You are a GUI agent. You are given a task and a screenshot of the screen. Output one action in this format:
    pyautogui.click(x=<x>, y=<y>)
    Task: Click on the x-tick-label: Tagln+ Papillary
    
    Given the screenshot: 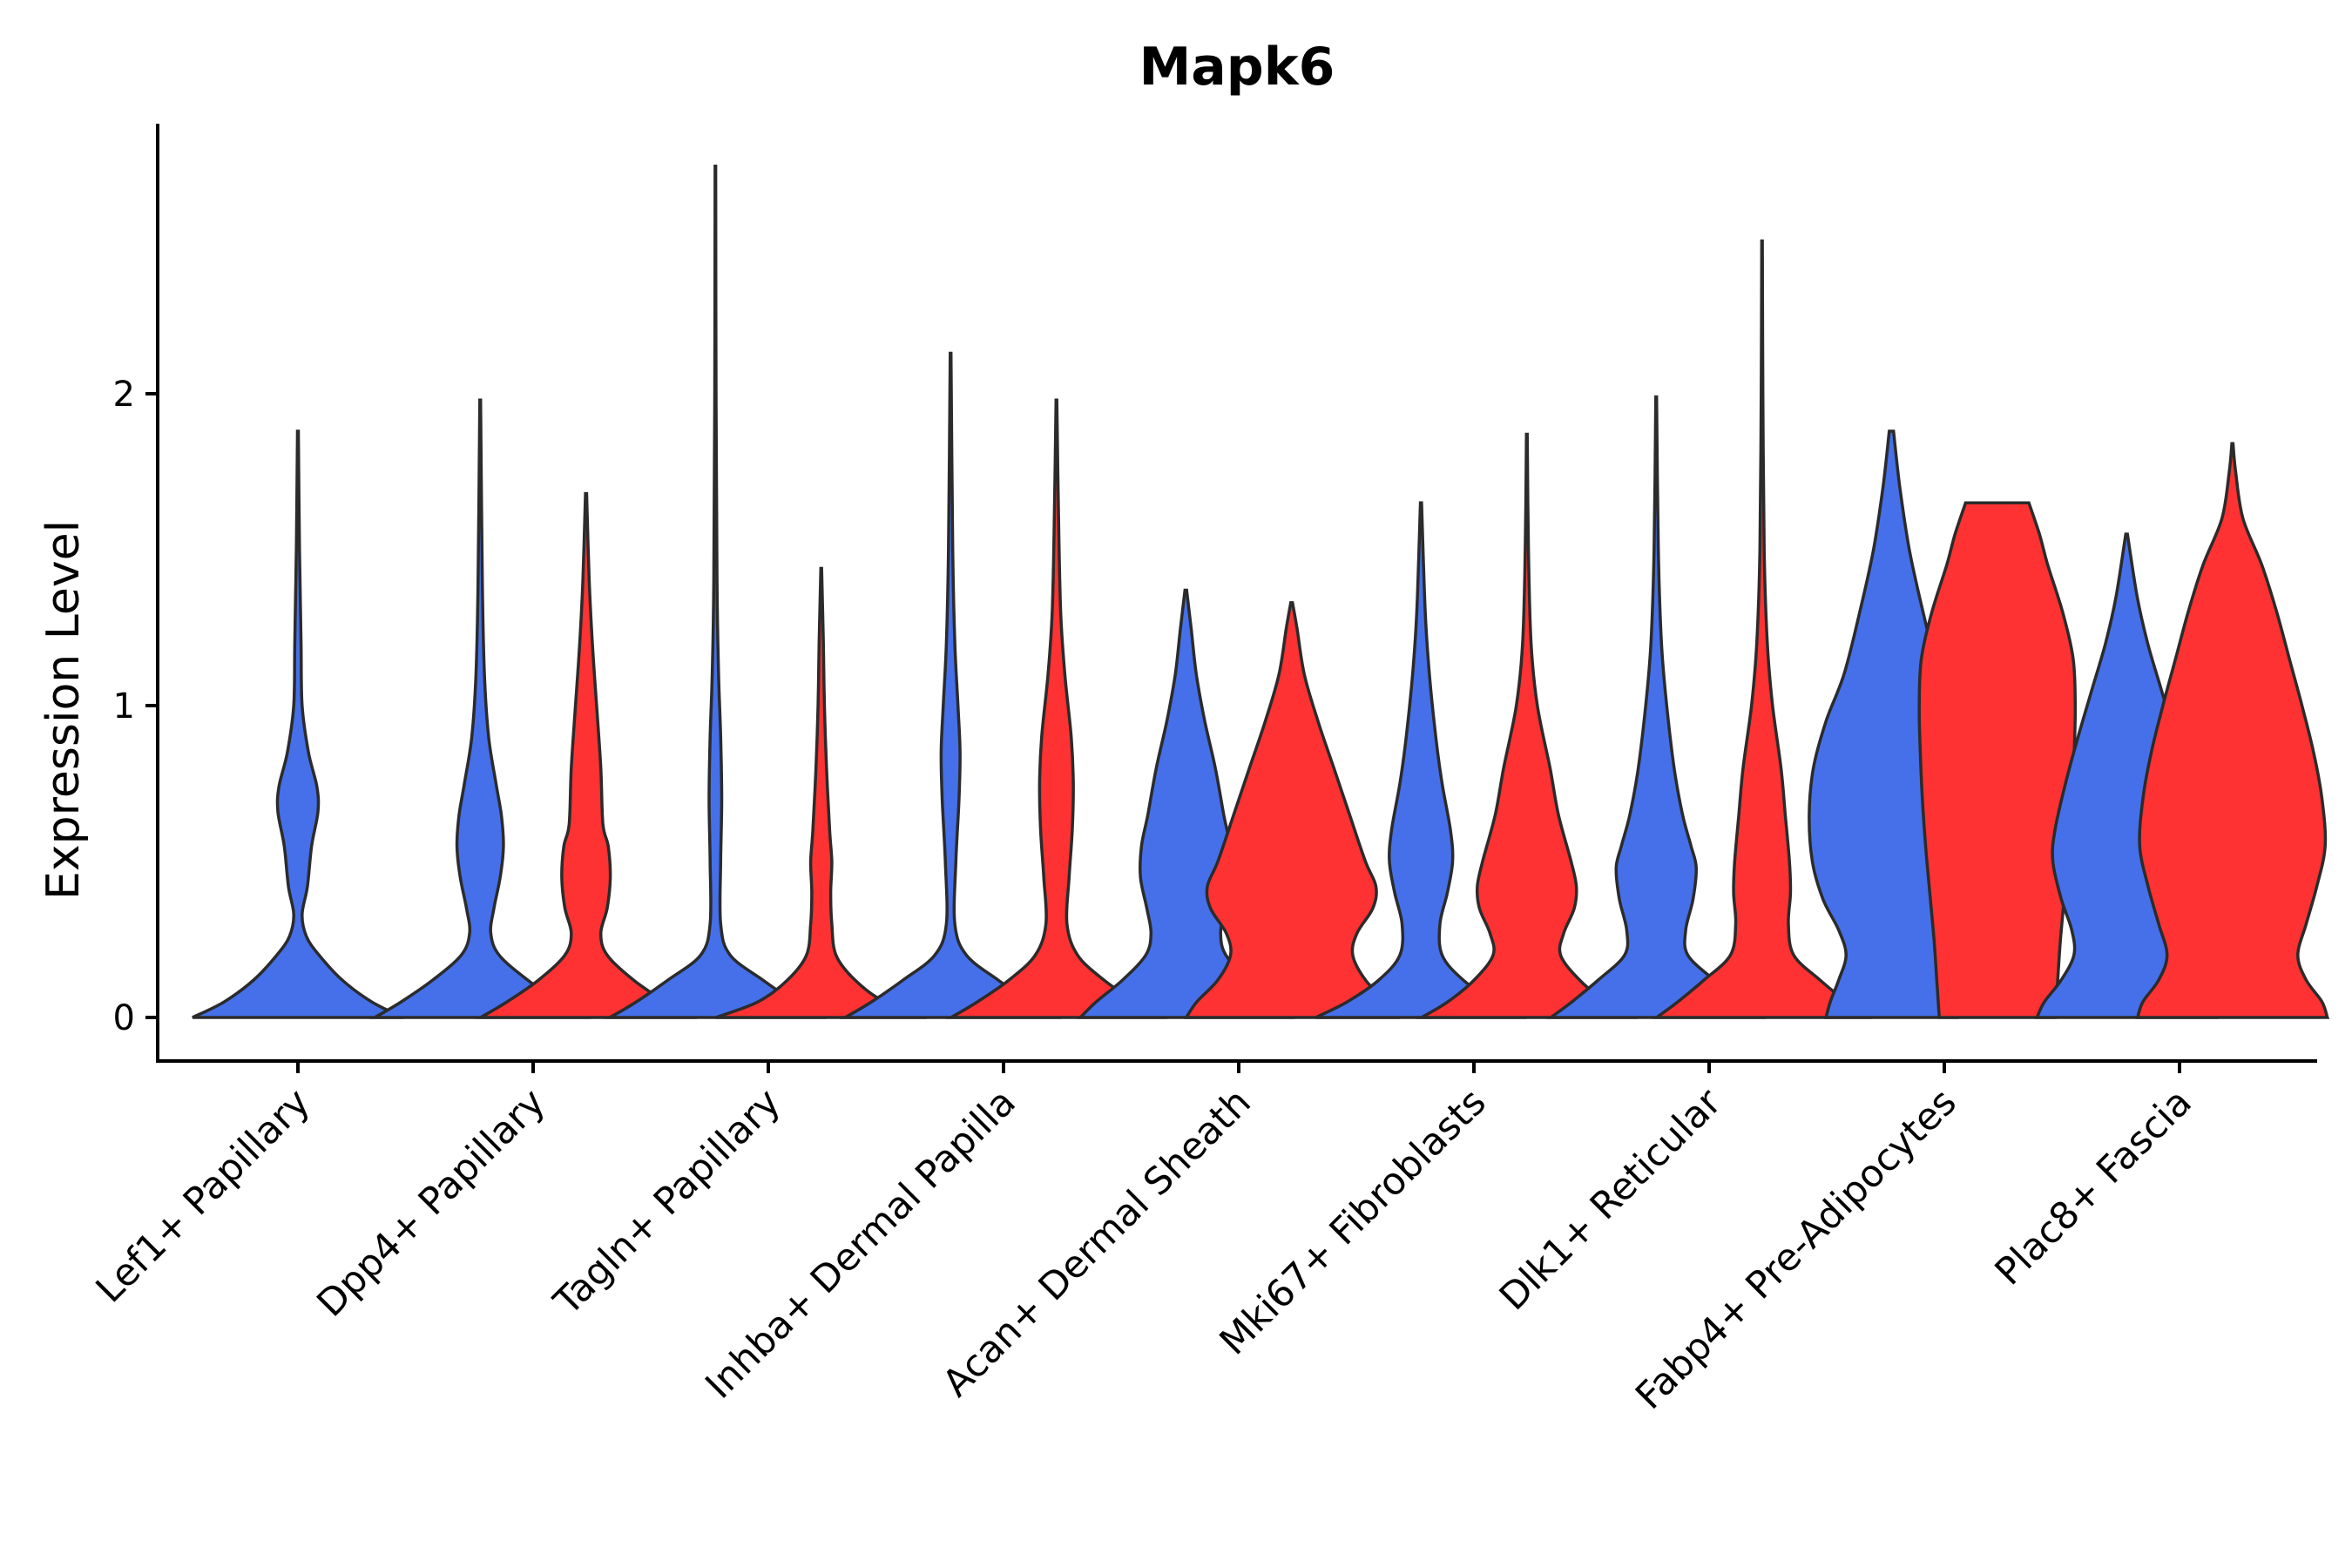 What is the action you would take?
    pyautogui.click(x=667, y=1202)
    